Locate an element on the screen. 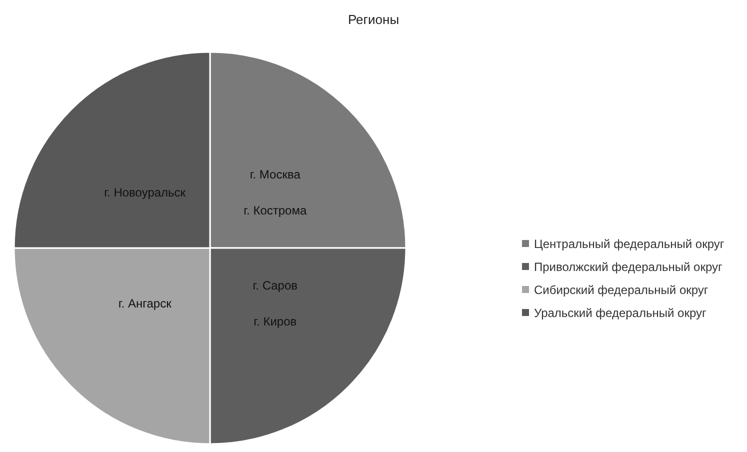 The image size is (747, 452). chart-title: Регионы is located at coordinates (374, 19).